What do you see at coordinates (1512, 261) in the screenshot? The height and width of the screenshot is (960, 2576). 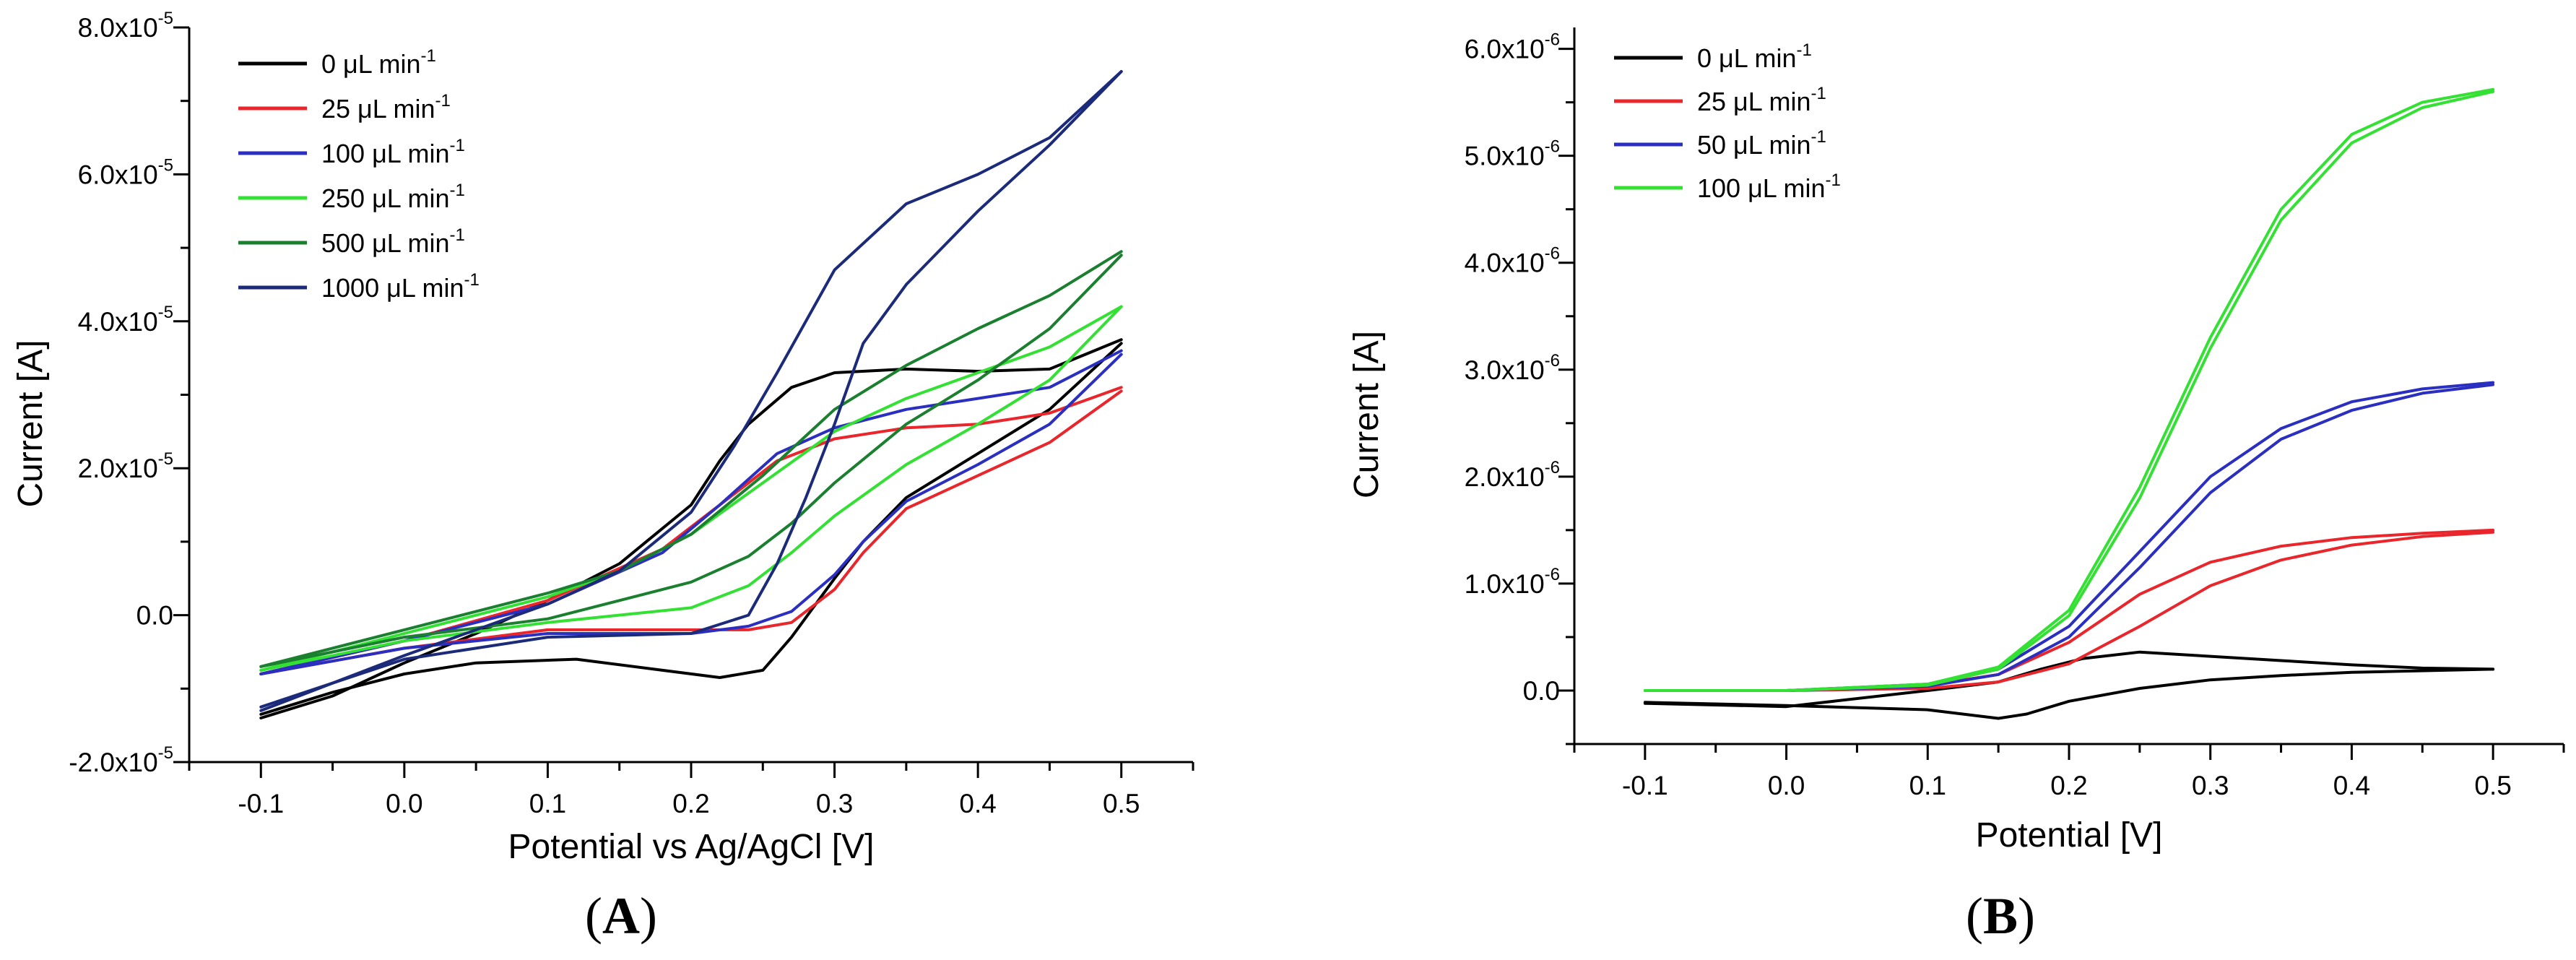 I see `y-tick-label: 4.0x10⁻⁶` at bounding box center [1512, 261].